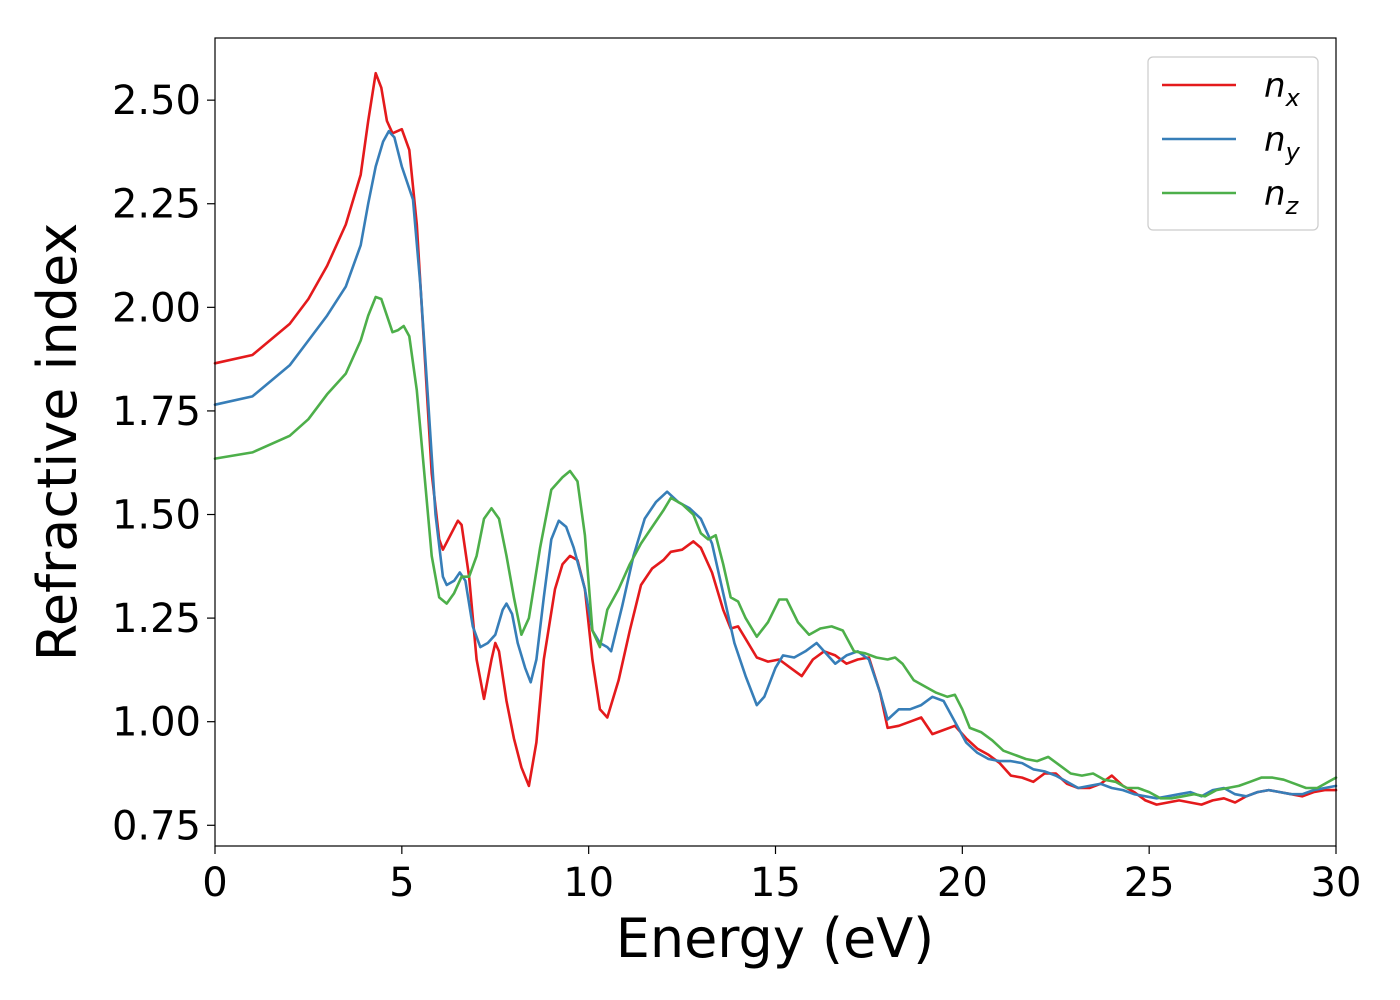 The height and width of the screenshot is (1000, 1400). I want to click on x-axis-label: Energy (eV), so click(775, 938).